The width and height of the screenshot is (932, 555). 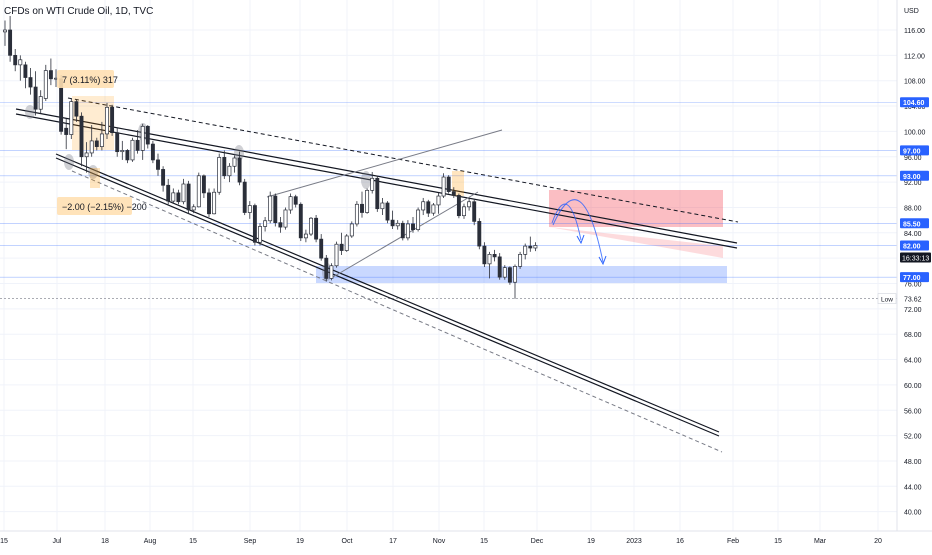 I want to click on measure-label-up: 7 (3.11%) 317, so click(x=90, y=80).